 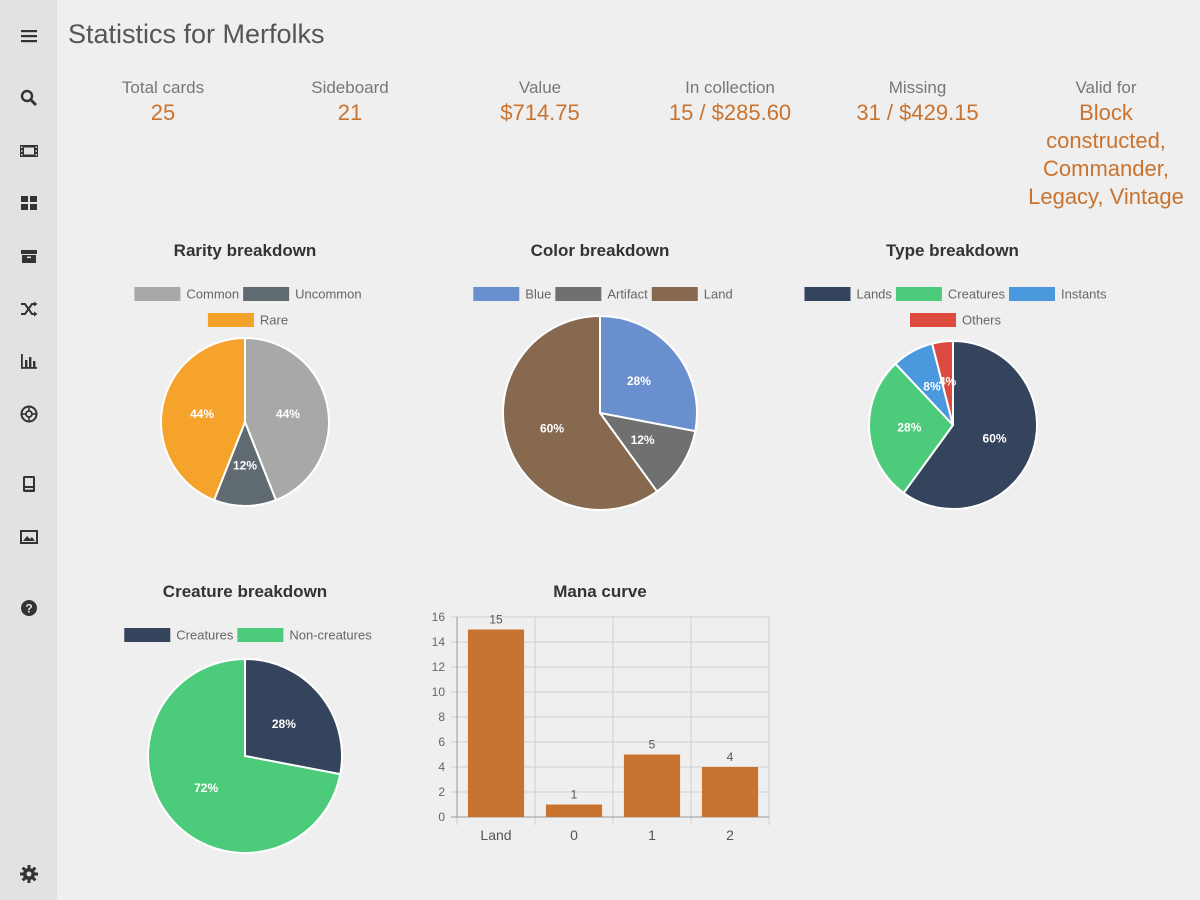 What do you see at coordinates (538, 294) in the screenshot?
I see `legend-label-blue: Blue` at bounding box center [538, 294].